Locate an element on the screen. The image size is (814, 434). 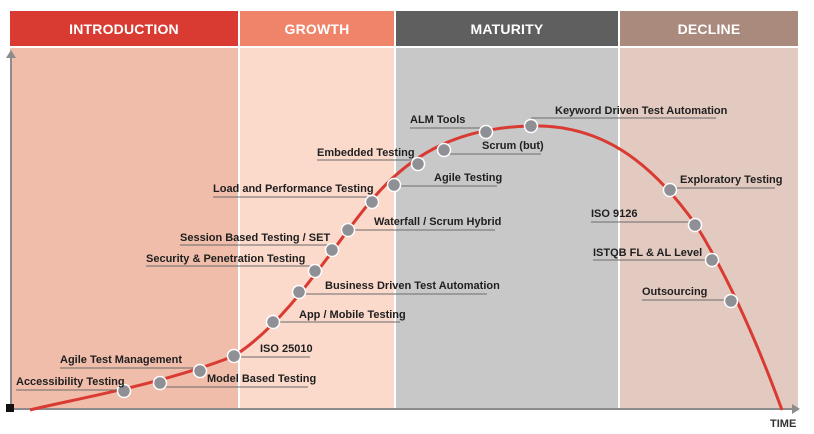
label-outsourcing: Outsourcing is located at coordinates (675, 292).